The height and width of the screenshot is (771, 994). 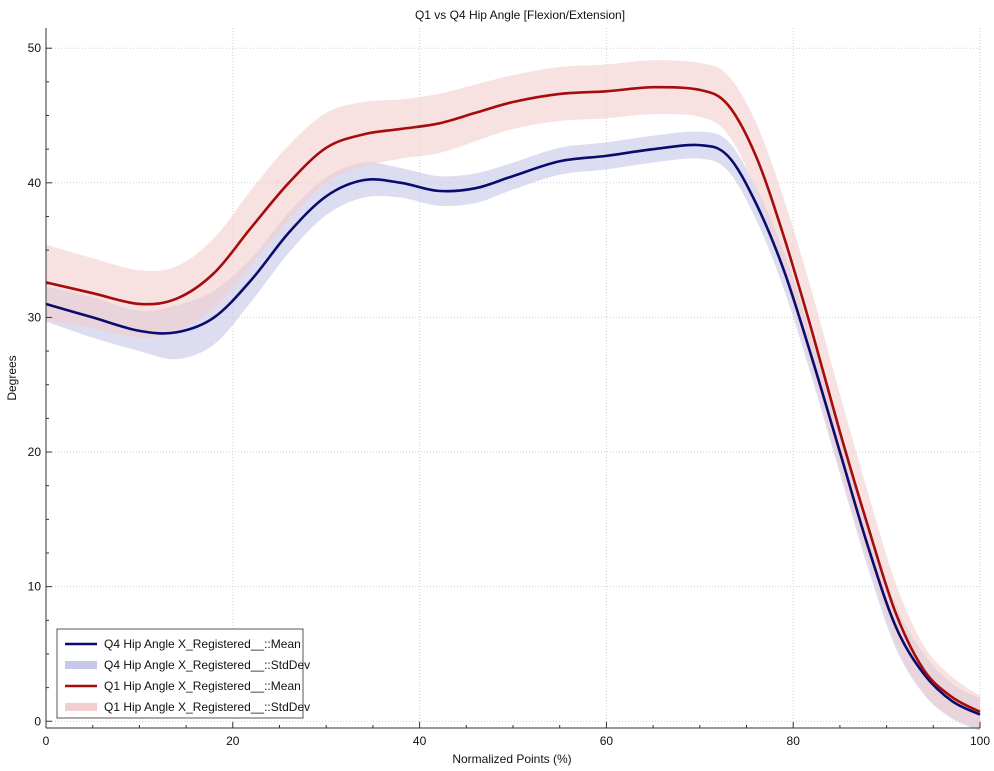 What do you see at coordinates (202, 686) in the screenshot?
I see `legend-label-2: Q1 Hip Angle X_Registered__::Mean` at bounding box center [202, 686].